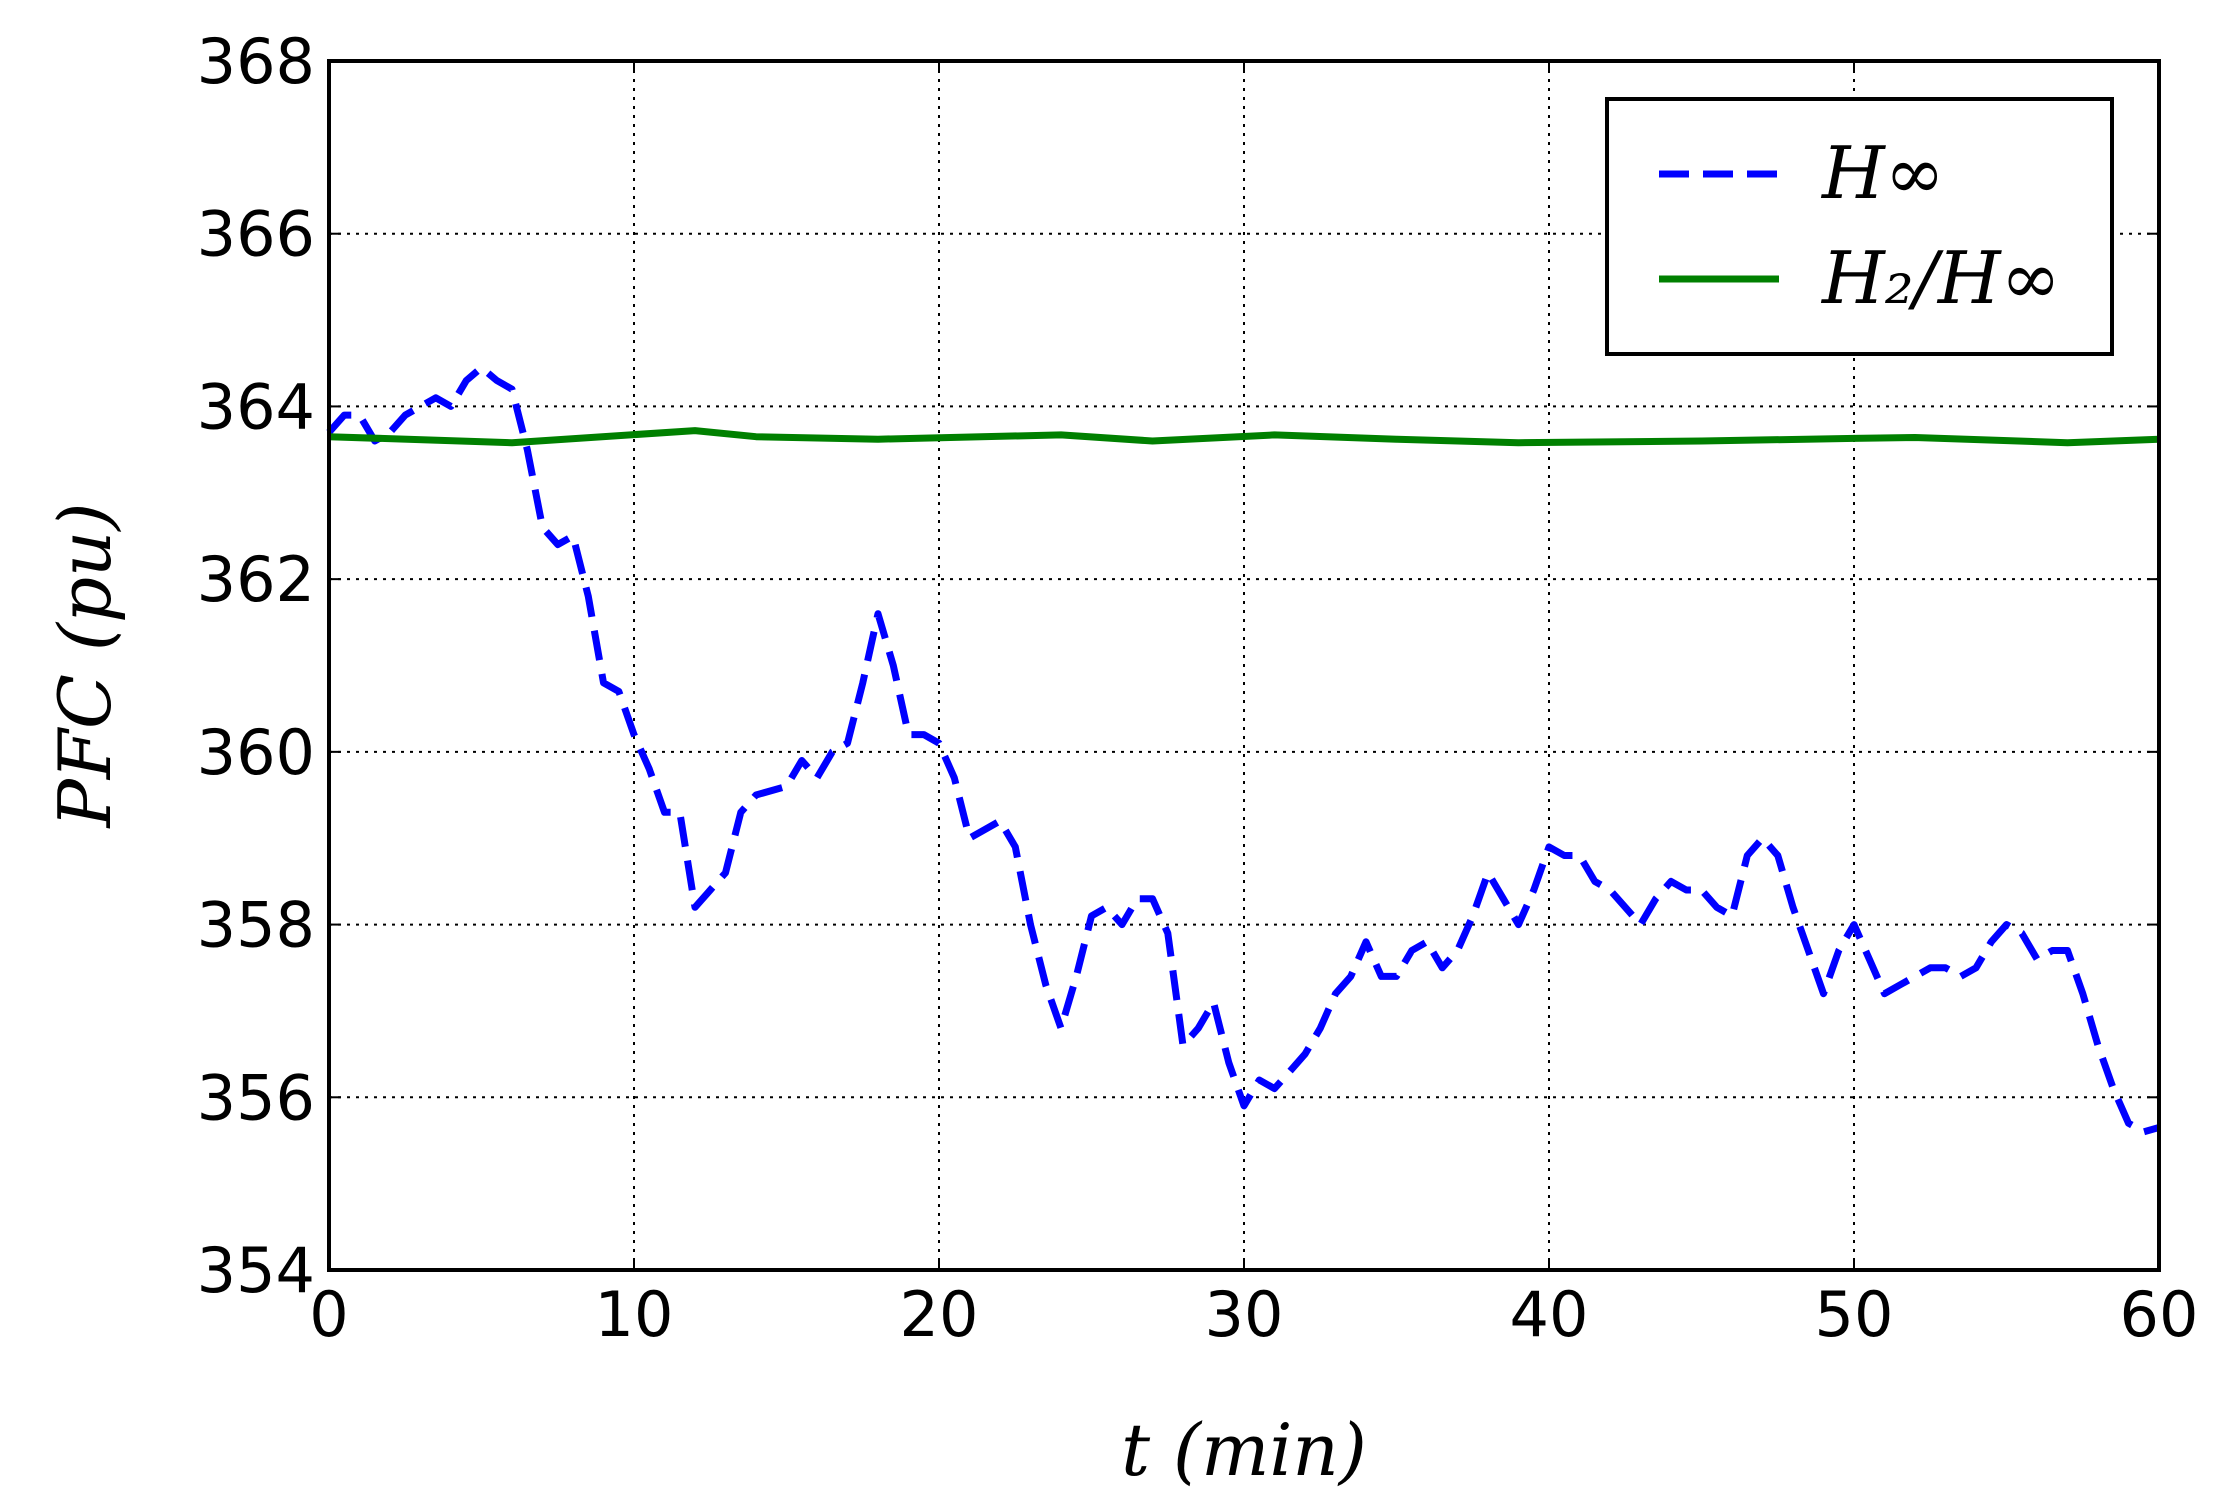  What do you see at coordinates (634, 1314) in the screenshot?
I see `x-tick-label: 10` at bounding box center [634, 1314].